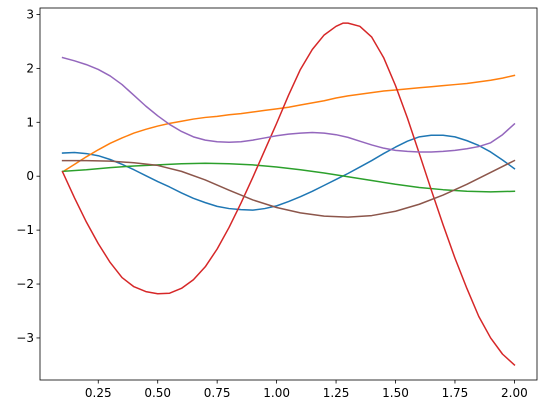 The height and width of the screenshot is (413, 546). I want to click on y-tick-label: 3, so click(30, 14).